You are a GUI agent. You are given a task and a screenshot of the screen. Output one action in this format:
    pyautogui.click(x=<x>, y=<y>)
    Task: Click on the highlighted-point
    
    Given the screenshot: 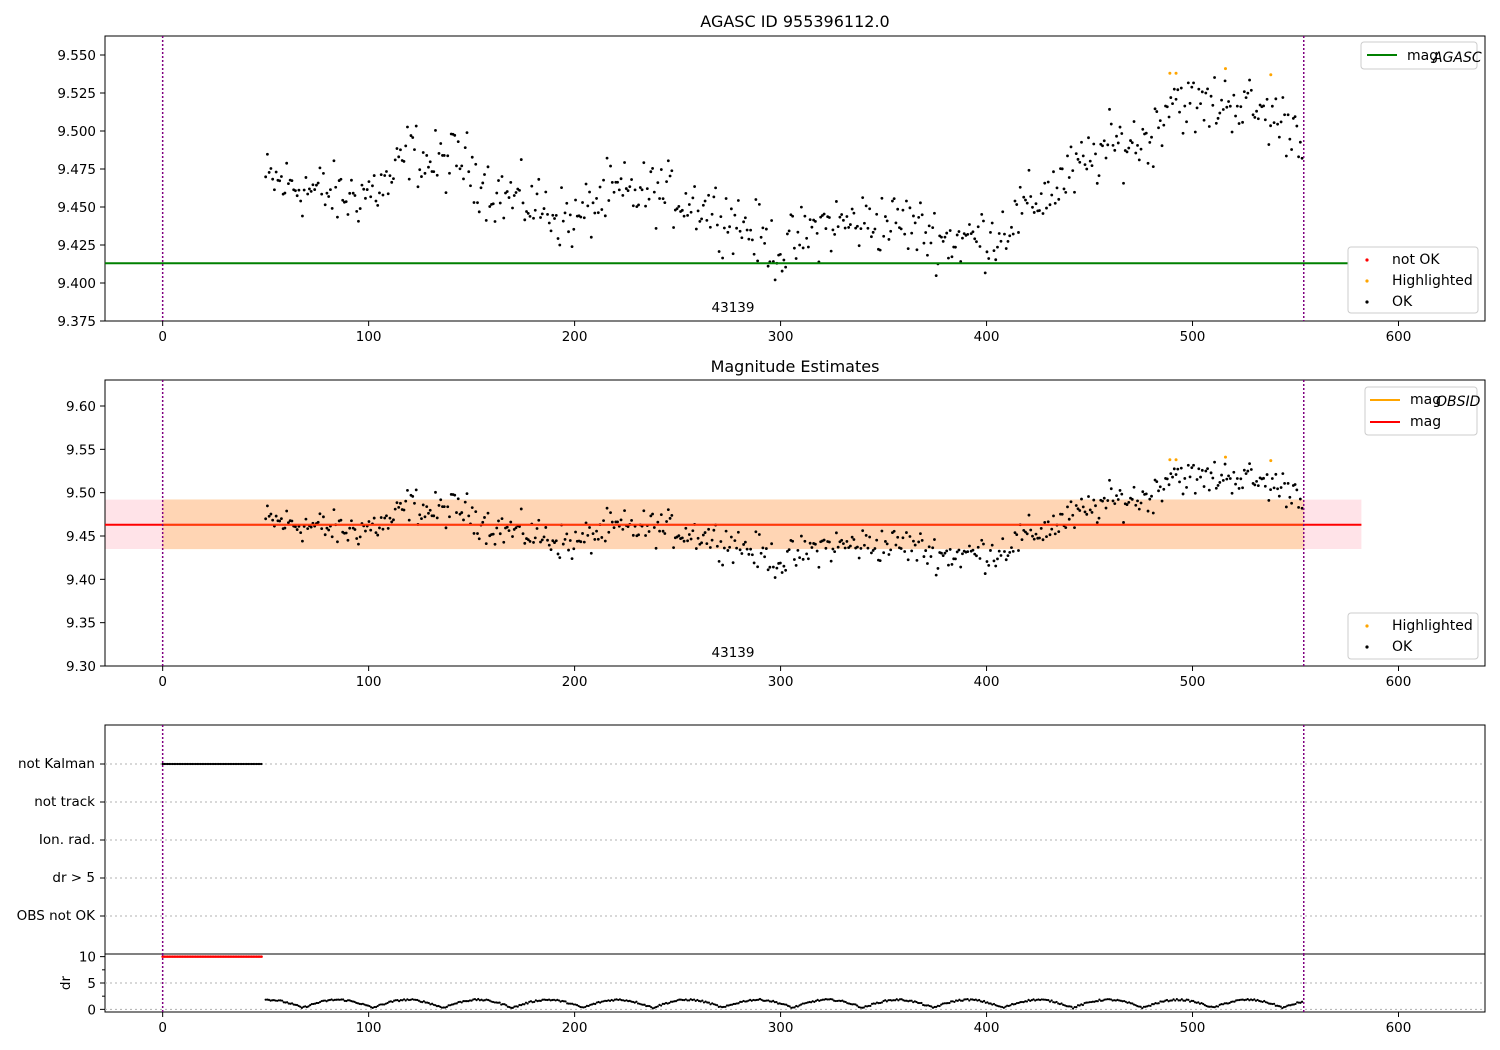 What is the action you would take?
    pyautogui.click(x=1225, y=69)
    